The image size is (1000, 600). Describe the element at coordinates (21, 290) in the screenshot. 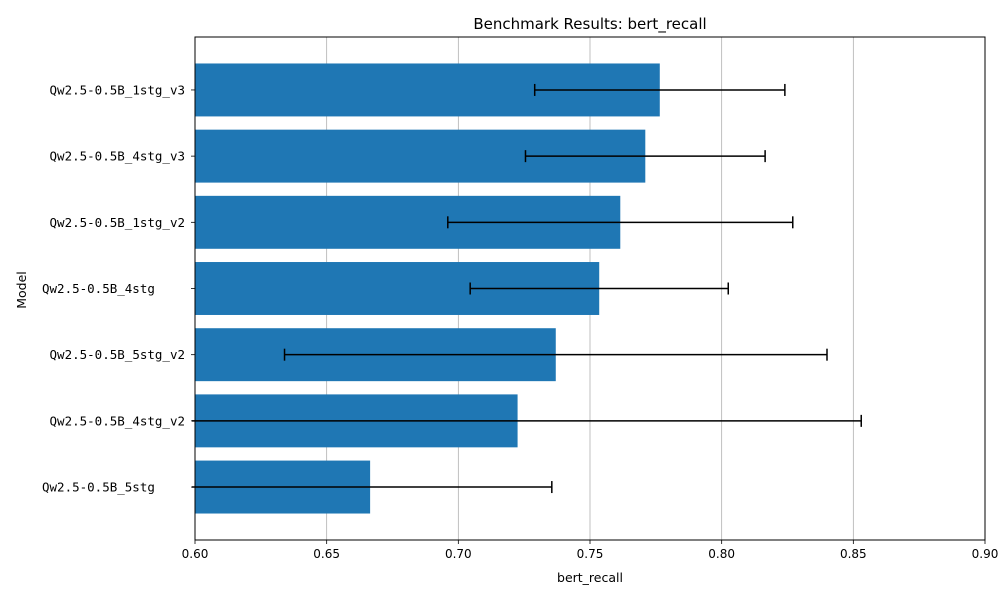

I see `y-axis-label: Model` at that location.